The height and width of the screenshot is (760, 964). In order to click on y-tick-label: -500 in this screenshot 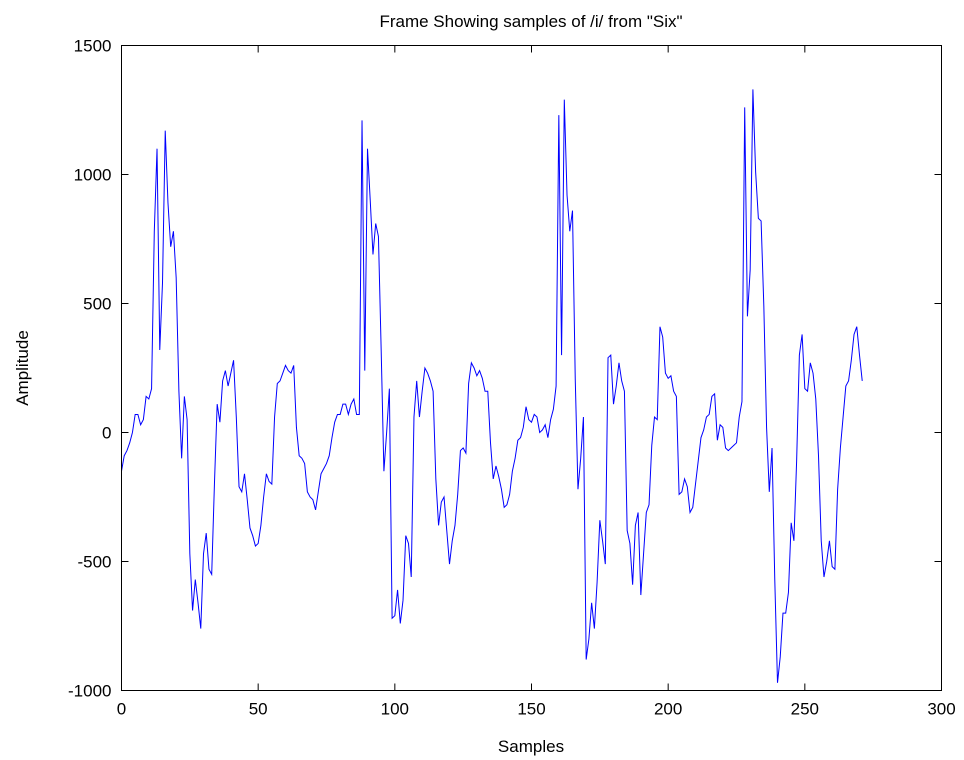, I will do `click(94, 562)`.